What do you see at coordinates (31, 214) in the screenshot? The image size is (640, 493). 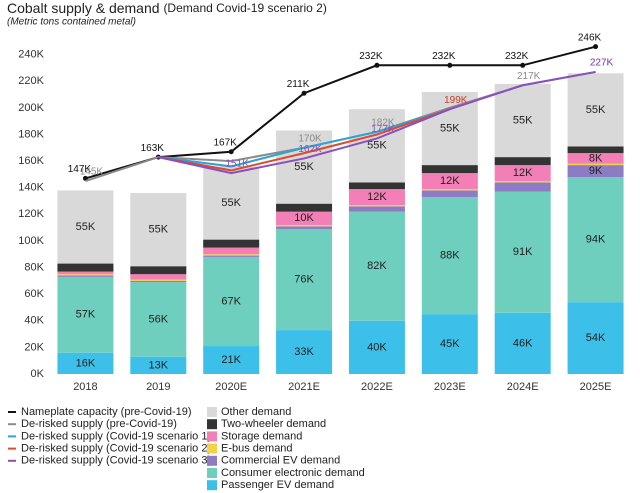 I see `y-tick-label: 120K` at bounding box center [31, 214].